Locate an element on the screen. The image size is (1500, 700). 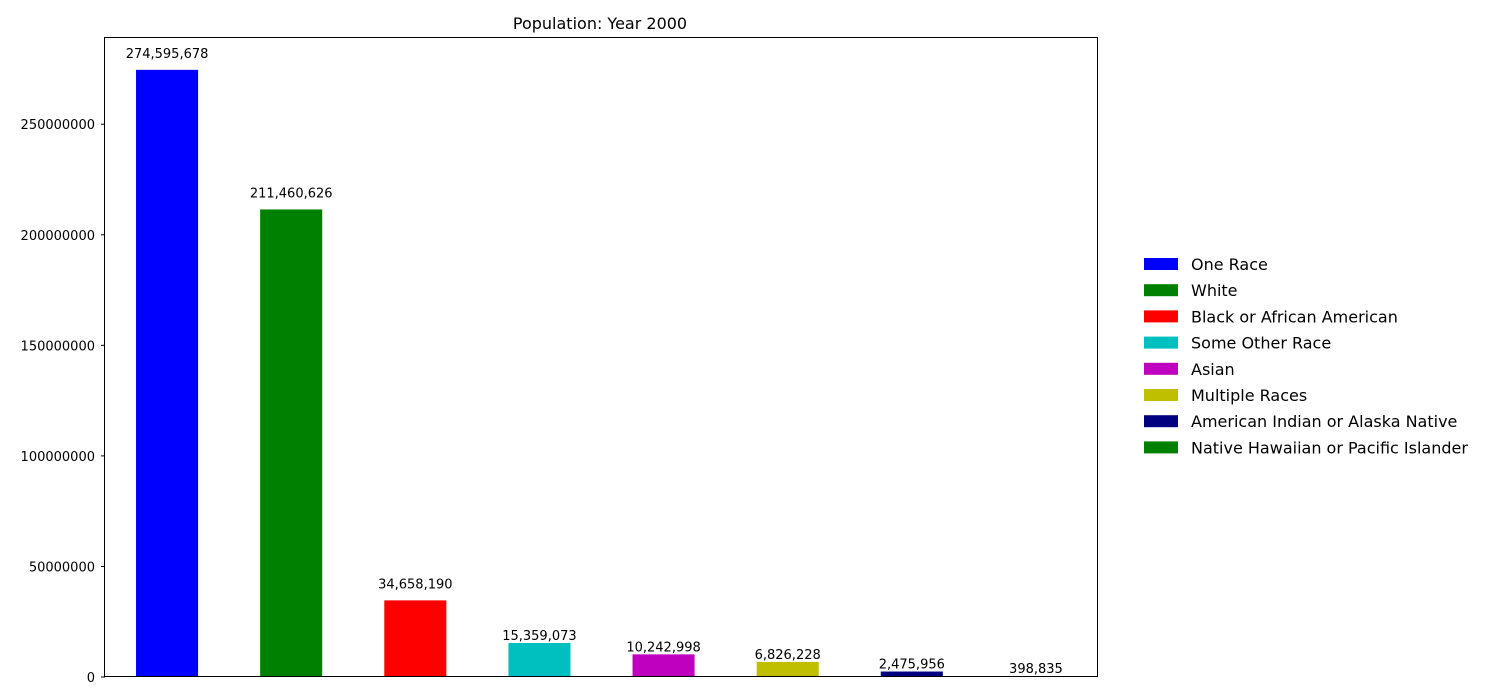
chart-title: Population: Year 2000 is located at coordinates (600, 23).